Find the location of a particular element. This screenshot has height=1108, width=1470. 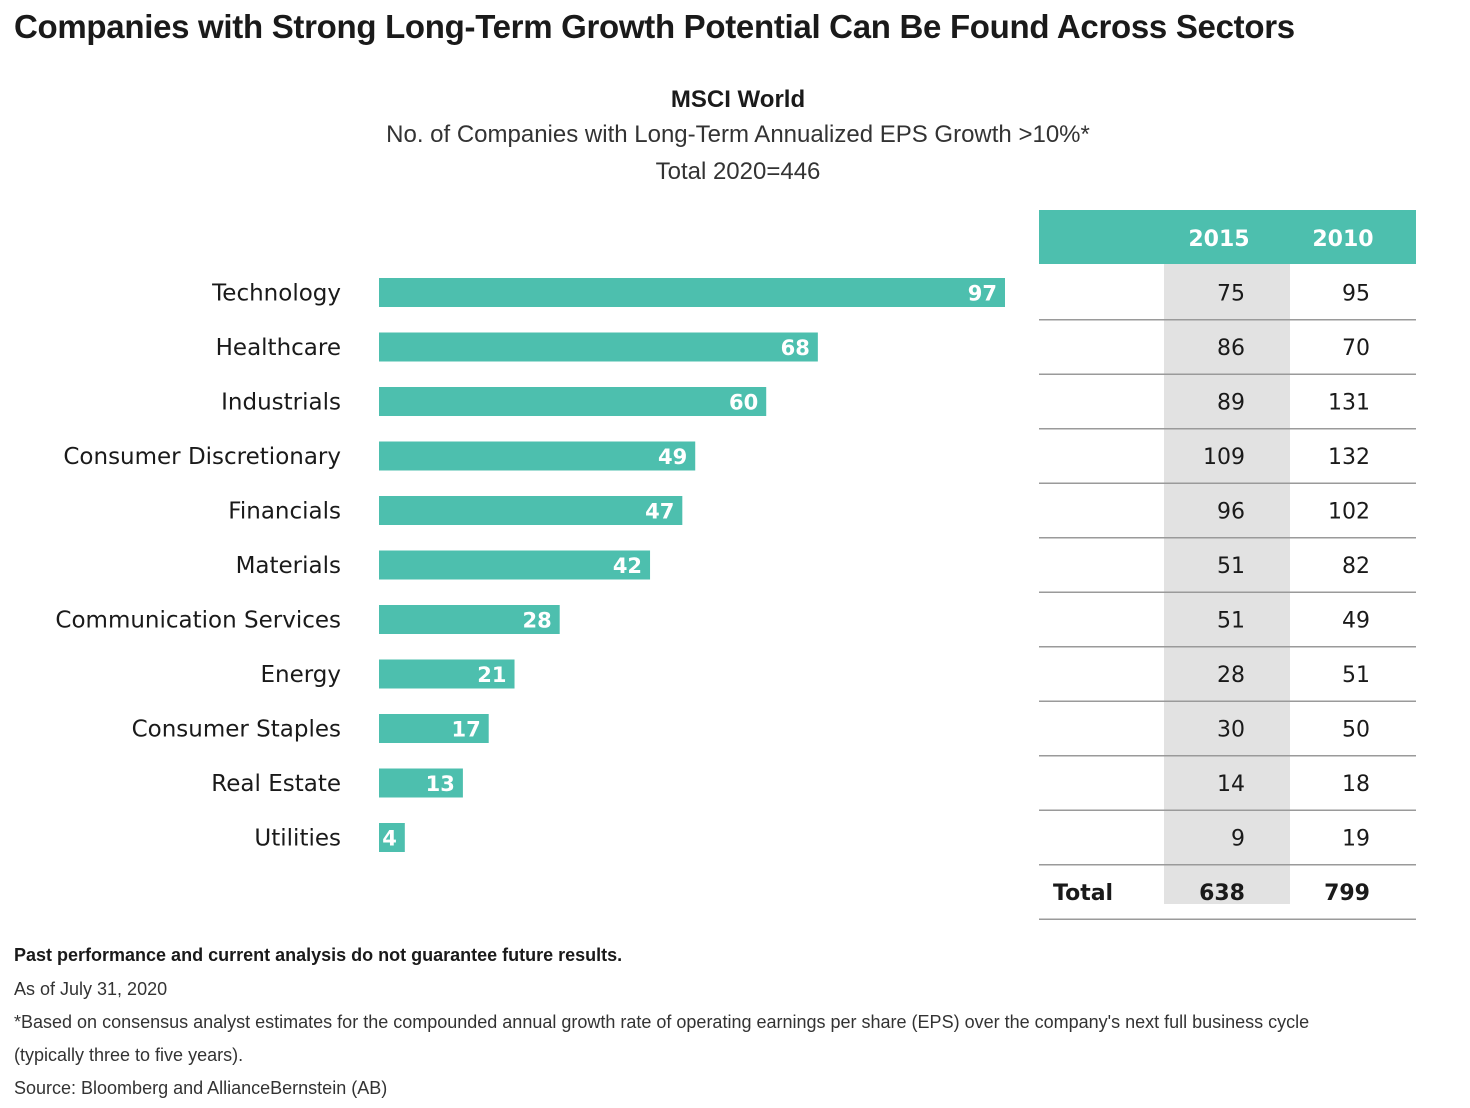

bar-value-label: 60 is located at coordinates (743, 403).